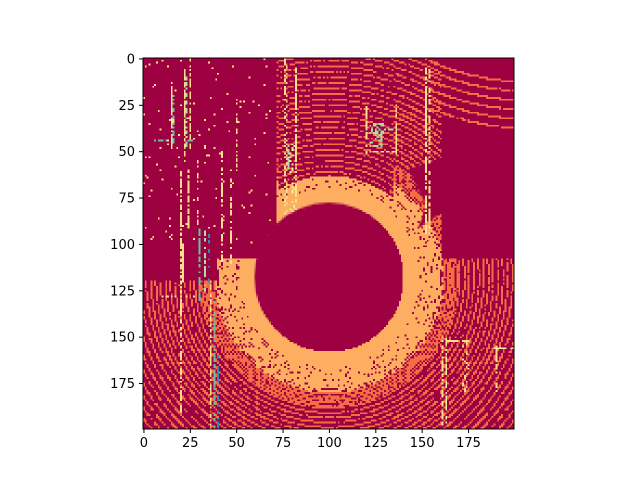  Describe the element at coordinates (122, 338) in the screenshot. I see `y-tick-label: 150` at that location.